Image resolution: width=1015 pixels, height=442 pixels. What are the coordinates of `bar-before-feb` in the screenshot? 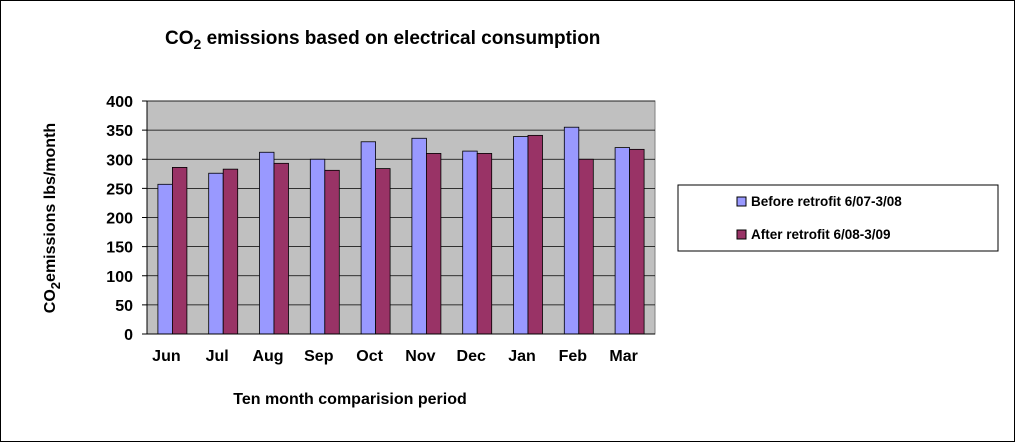 It's located at (571, 230).